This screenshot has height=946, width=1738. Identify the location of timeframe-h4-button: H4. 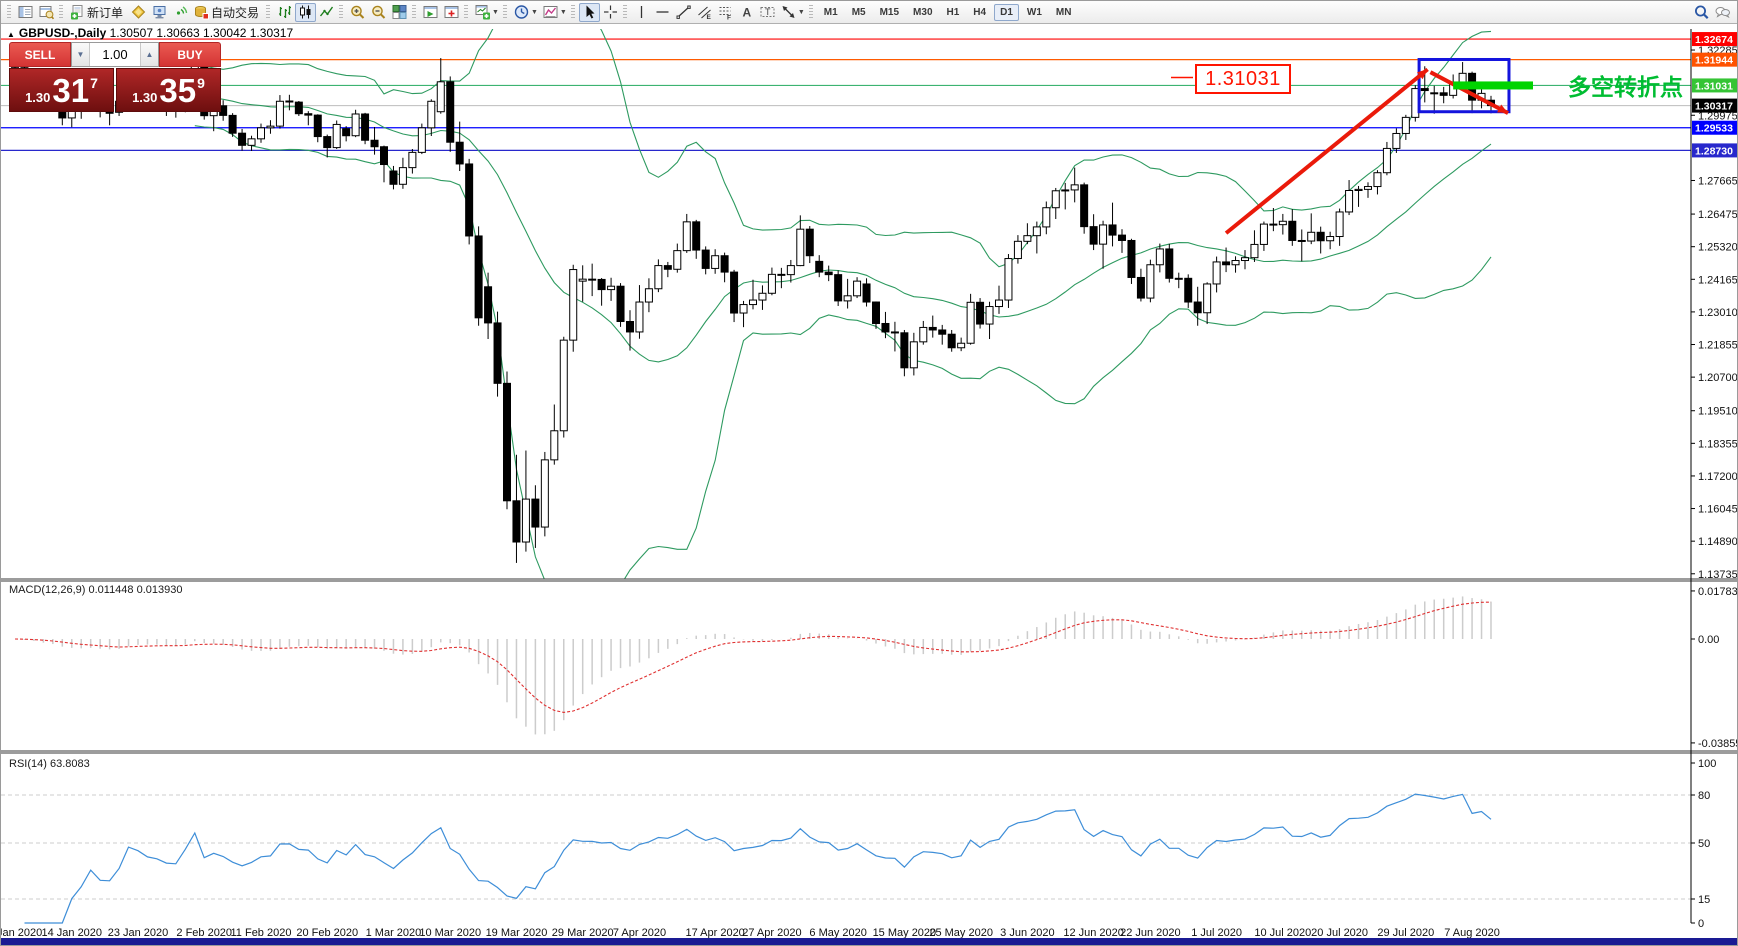
(980, 12).